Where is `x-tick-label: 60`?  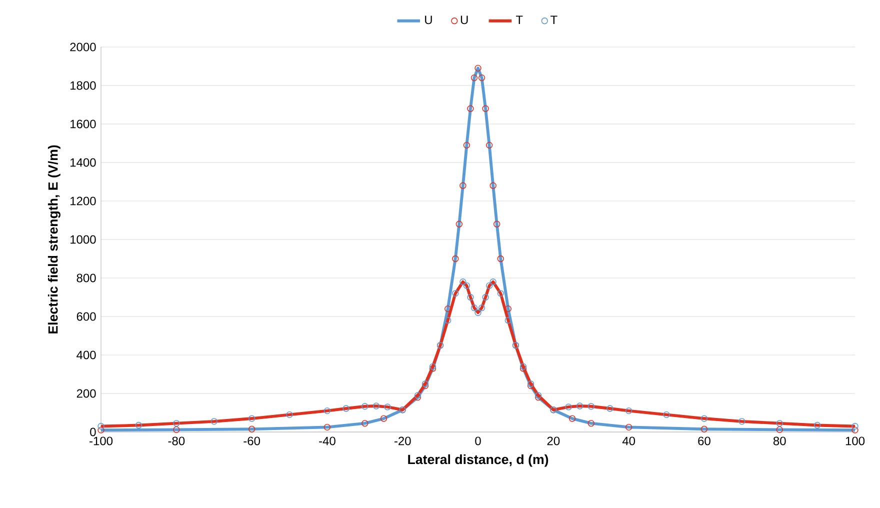
x-tick-label: 60 is located at coordinates (704, 441).